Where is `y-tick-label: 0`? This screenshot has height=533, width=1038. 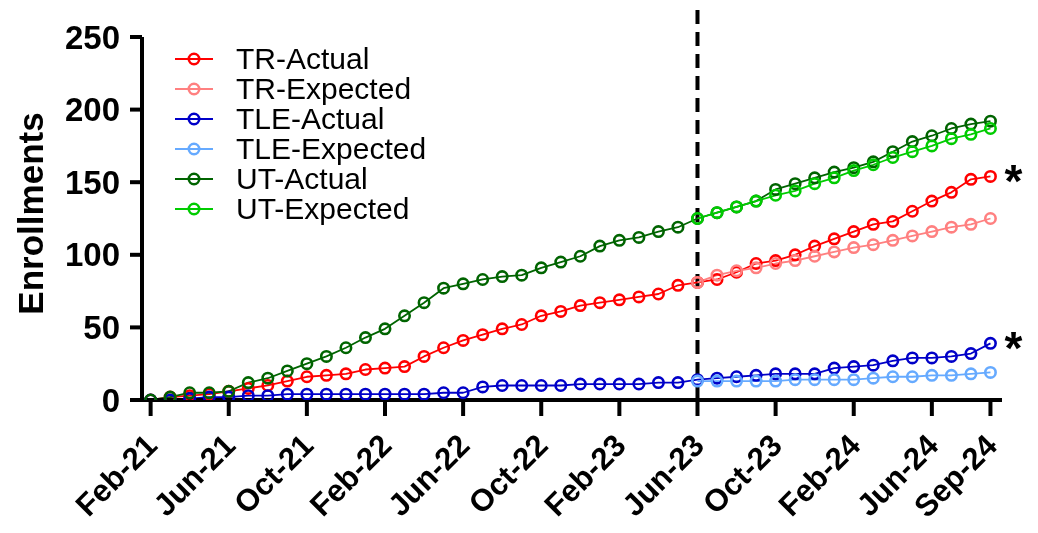
y-tick-label: 0 is located at coordinates (110, 400).